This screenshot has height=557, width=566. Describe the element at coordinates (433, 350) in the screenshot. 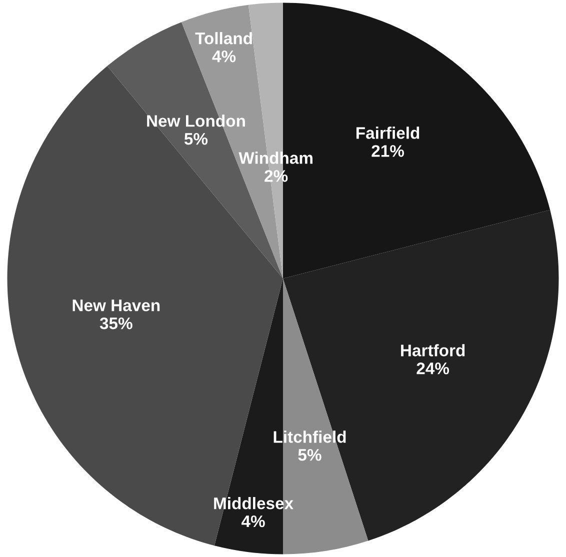

I see `slice-label: Hartford` at that location.